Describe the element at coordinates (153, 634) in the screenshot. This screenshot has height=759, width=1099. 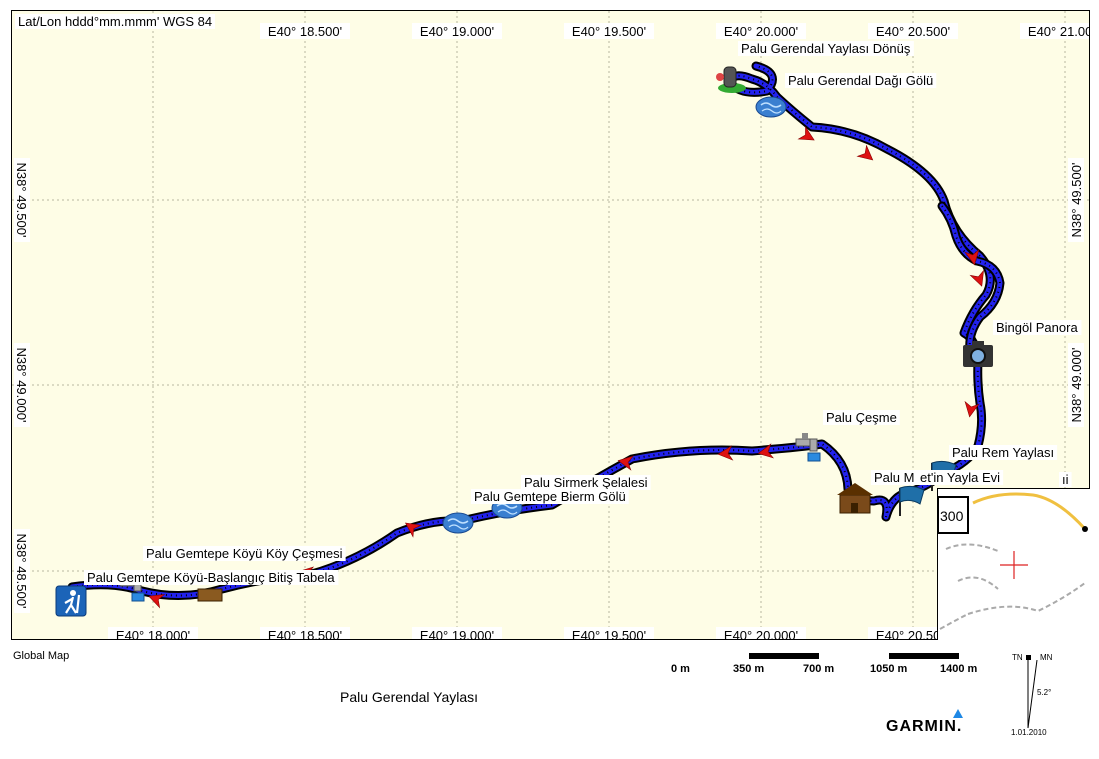
I see `lon-tick-label: E40° 18.000'` at that location.